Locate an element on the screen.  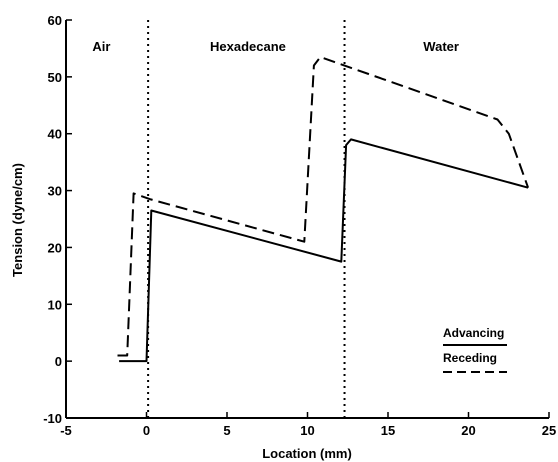
y-tick-label: 50 is located at coordinates (55, 77).